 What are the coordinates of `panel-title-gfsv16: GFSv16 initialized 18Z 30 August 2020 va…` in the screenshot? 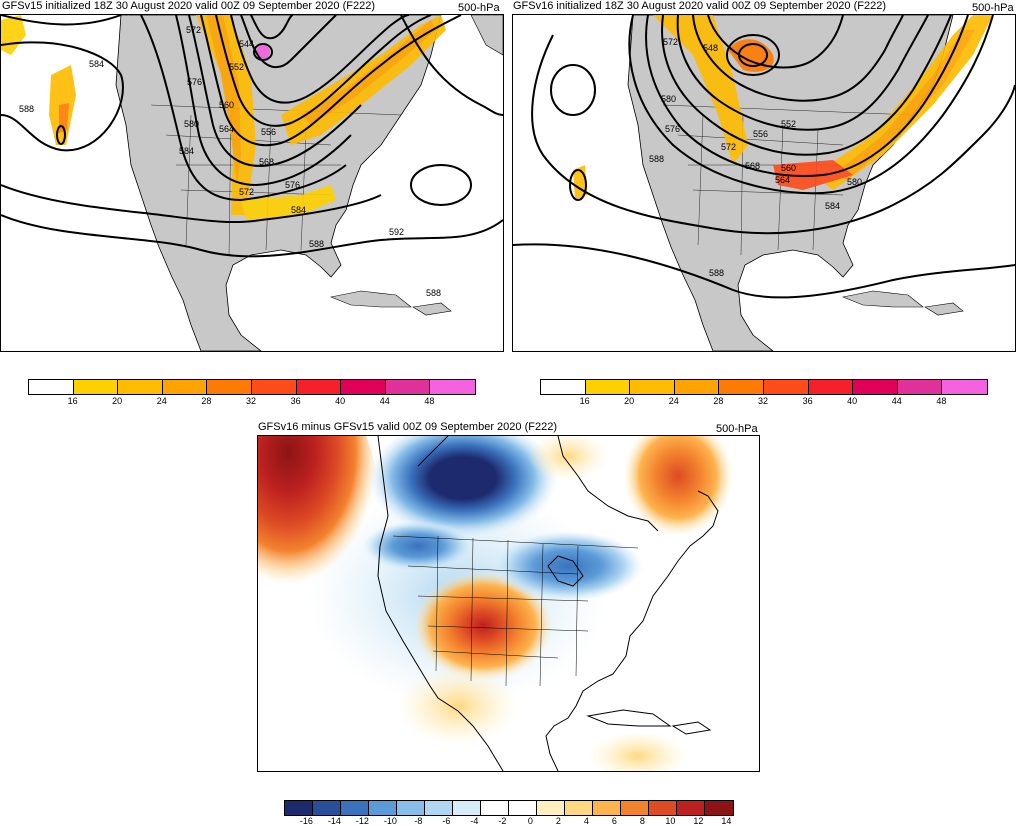 It's located at (700, 6).